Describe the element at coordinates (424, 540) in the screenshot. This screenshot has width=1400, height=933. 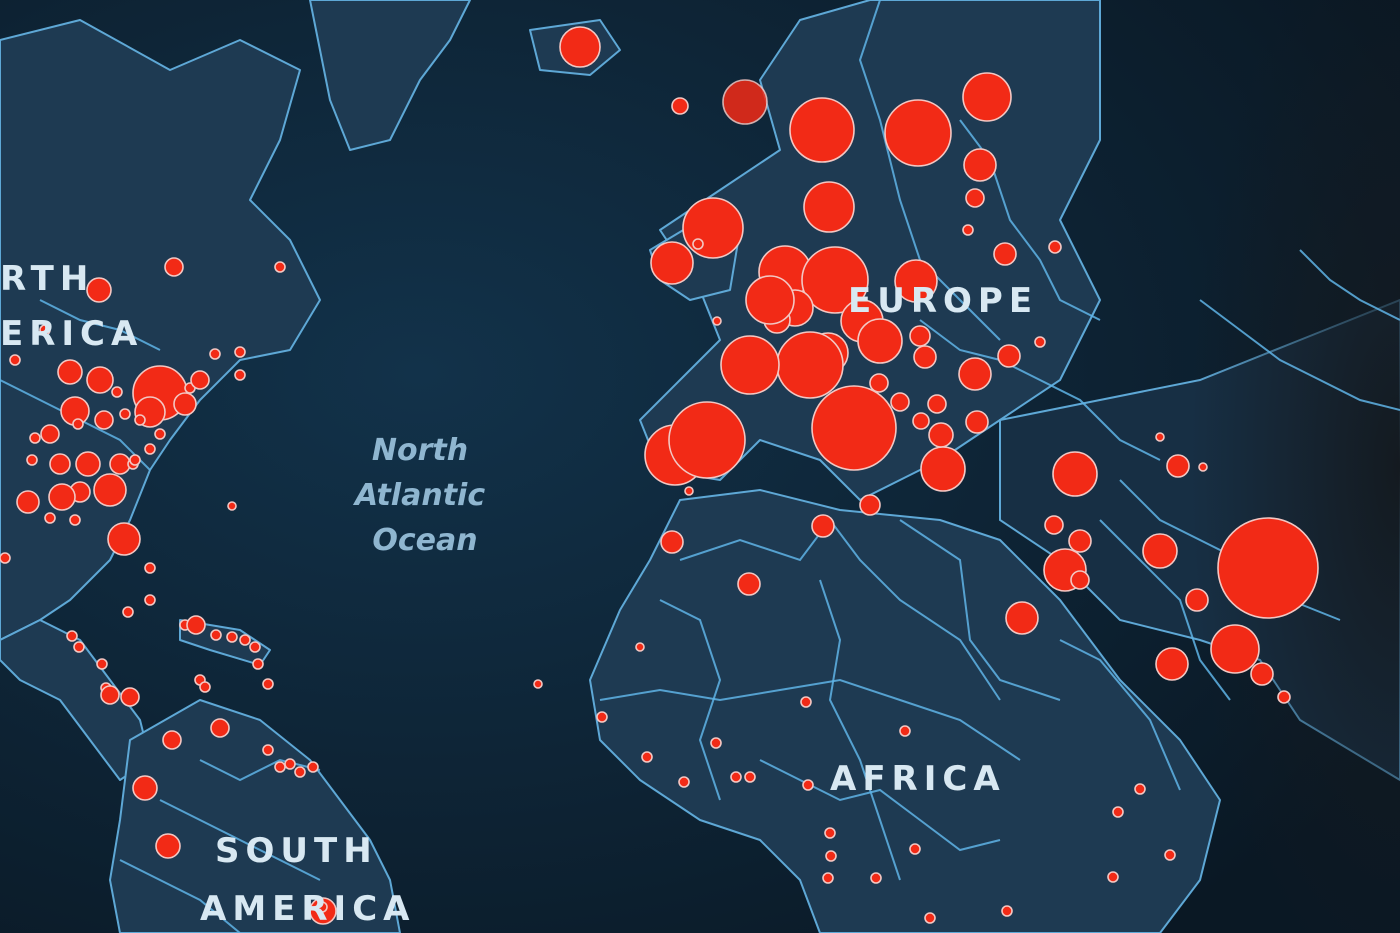
I see `label-north-atlantic-line3: Ocean` at that location.